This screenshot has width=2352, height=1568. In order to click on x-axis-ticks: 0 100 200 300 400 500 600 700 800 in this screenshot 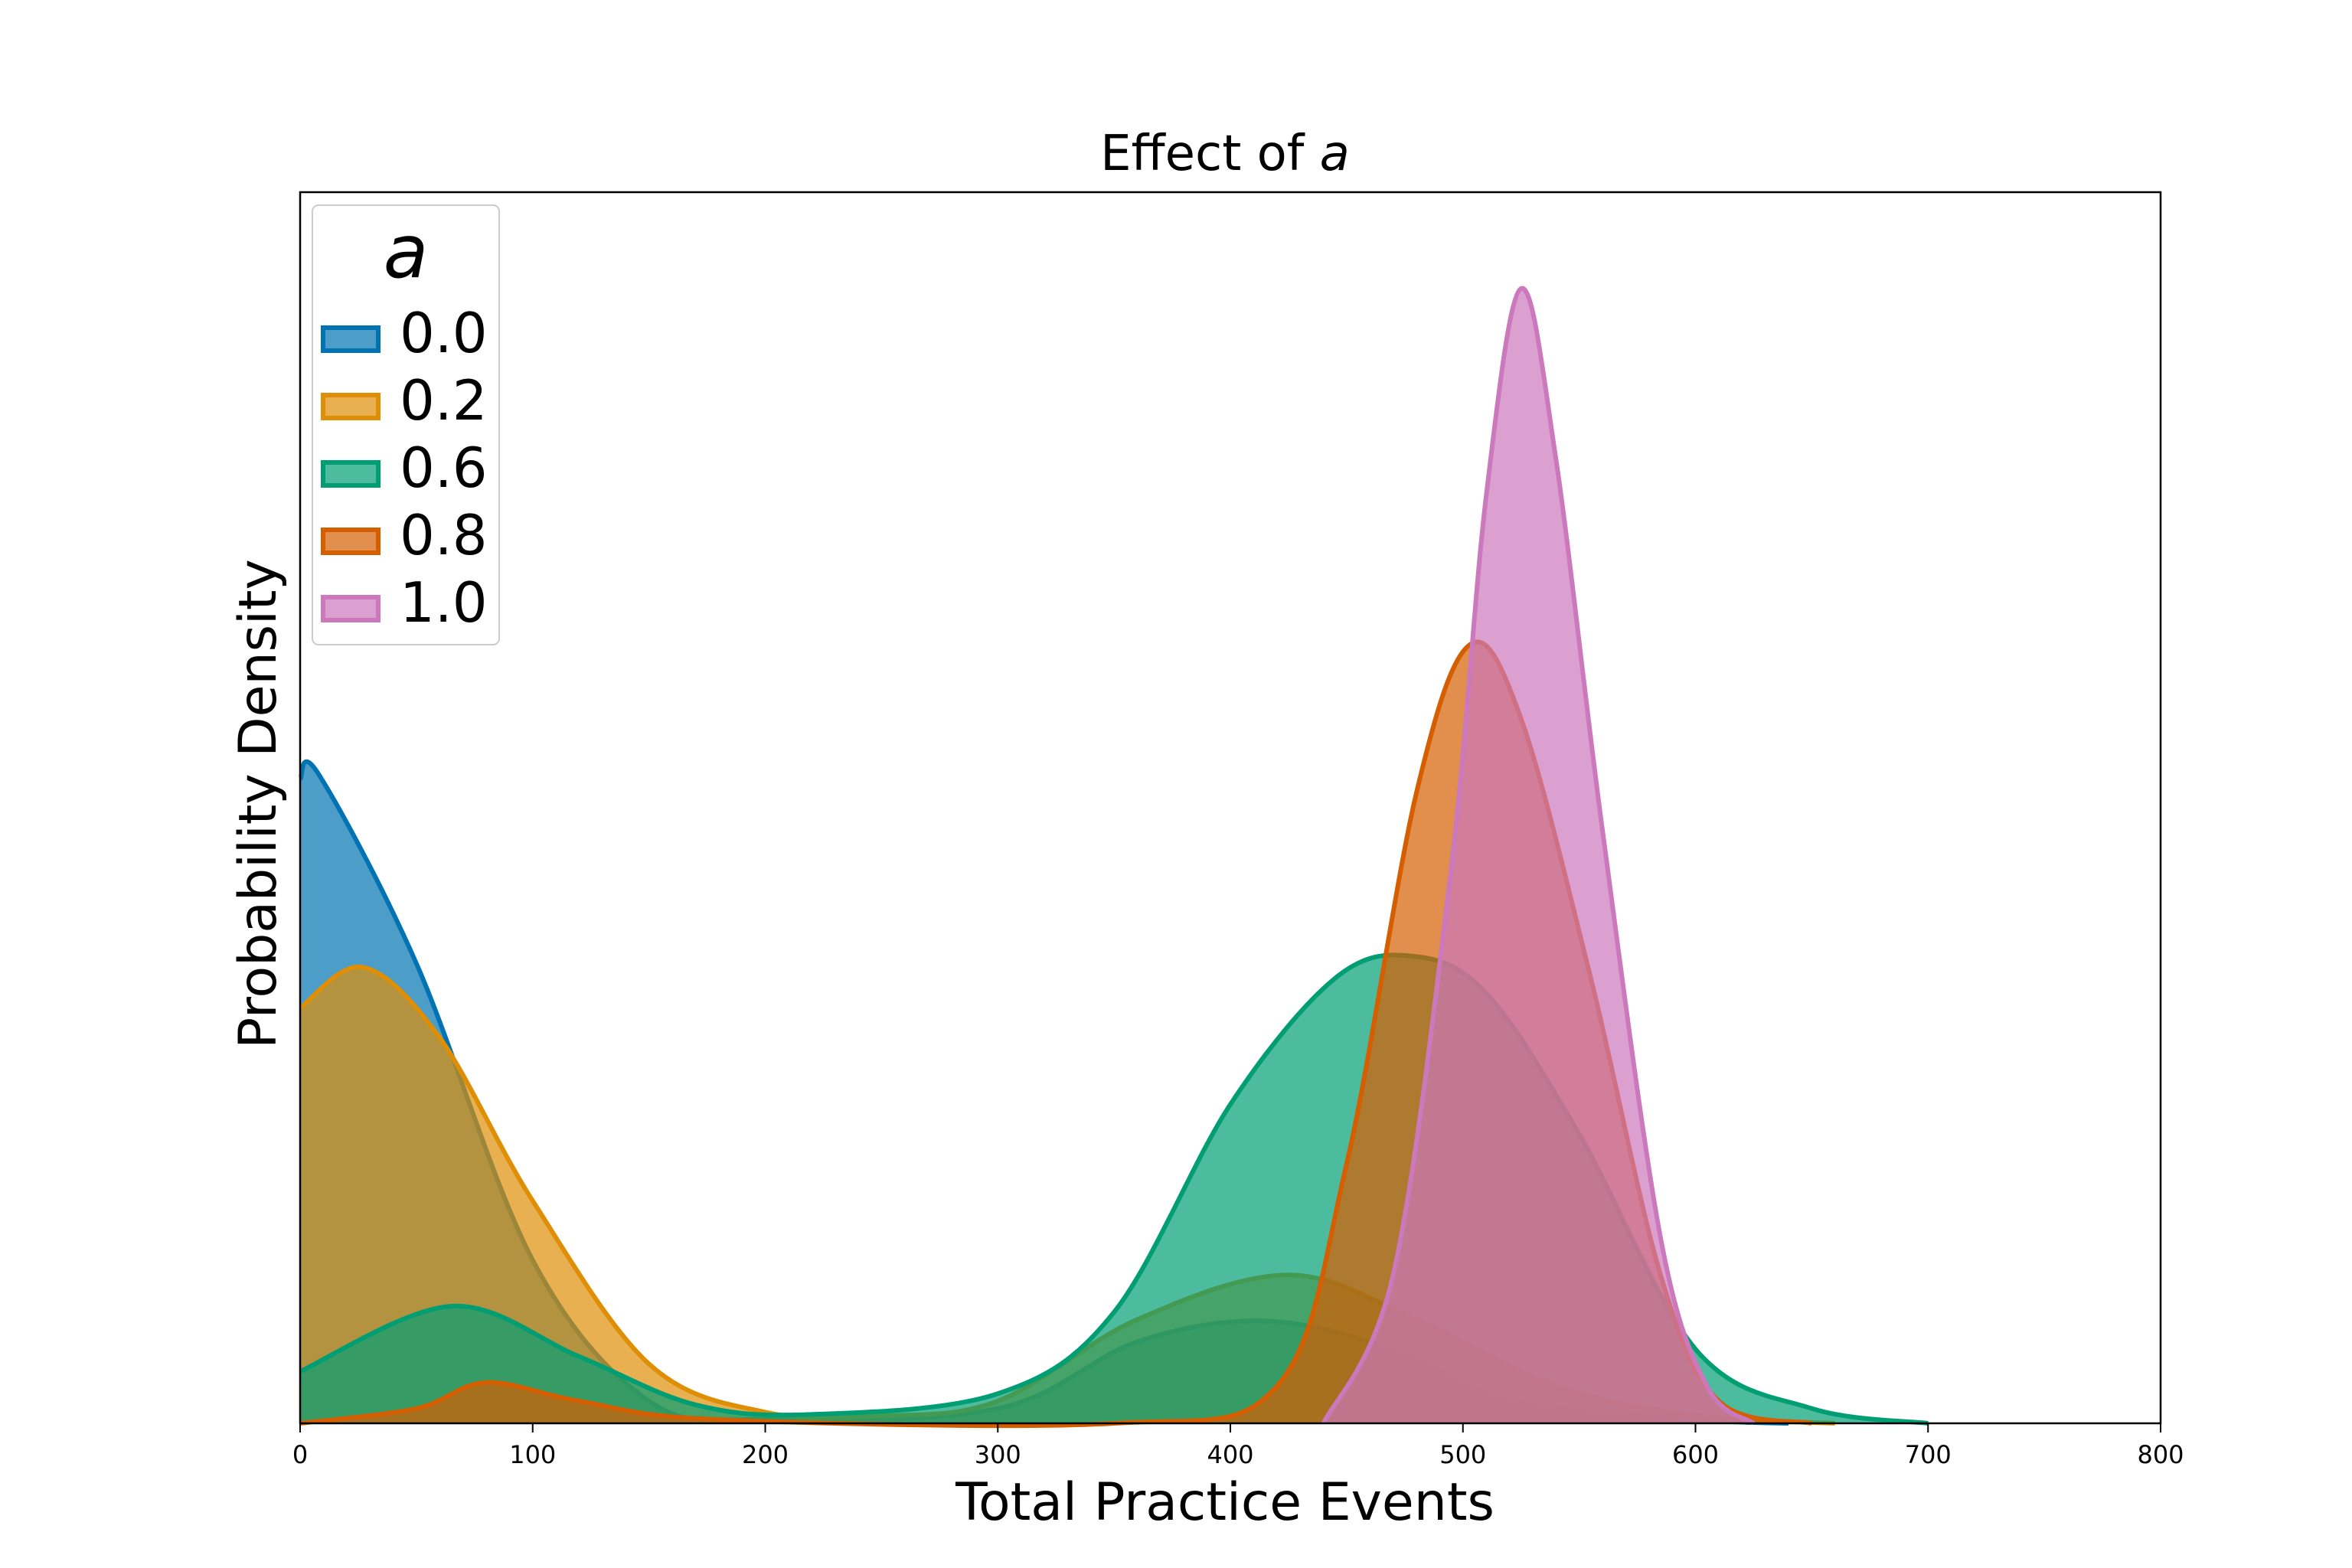, I will do `click(1238, 1446)`.